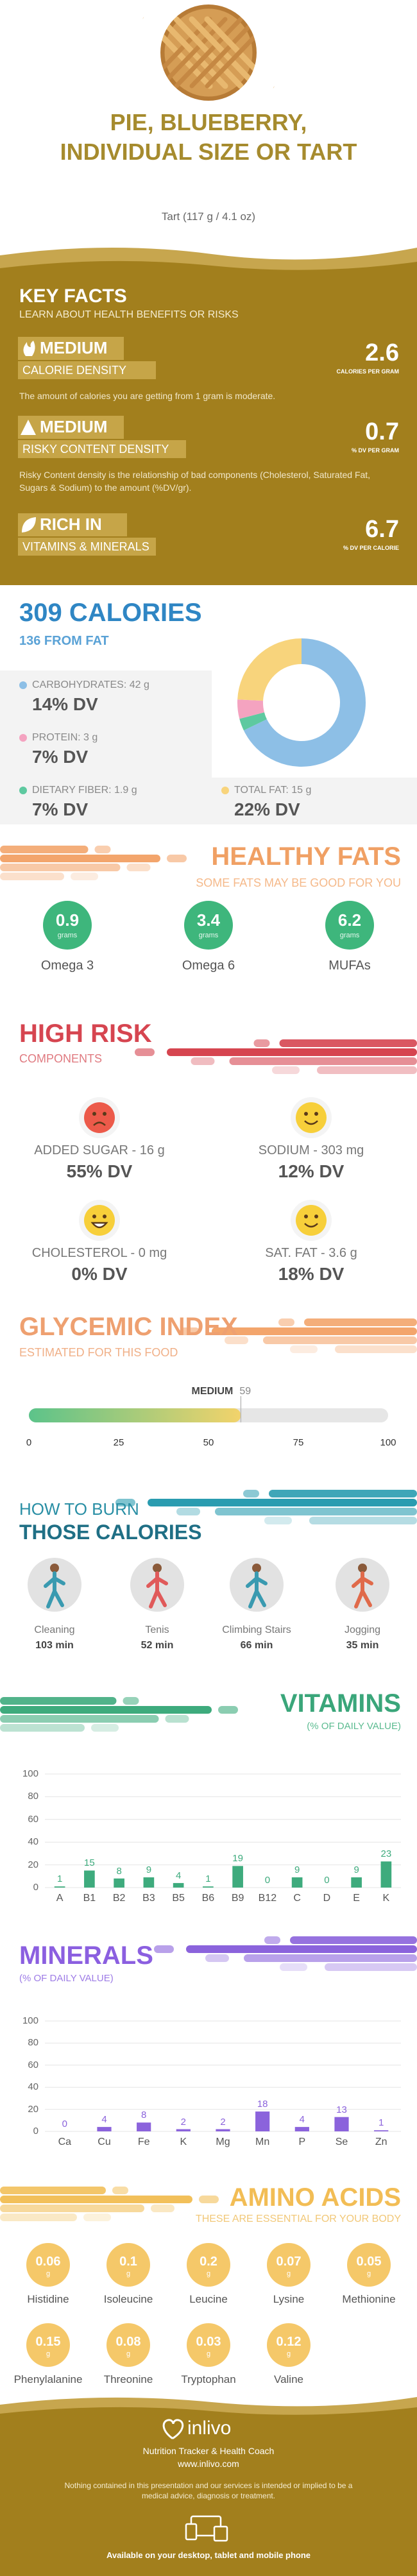 This screenshot has height=2576, width=417. Describe the element at coordinates (369, 2262) in the screenshot. I see `amino-value: 0.05` at that location.